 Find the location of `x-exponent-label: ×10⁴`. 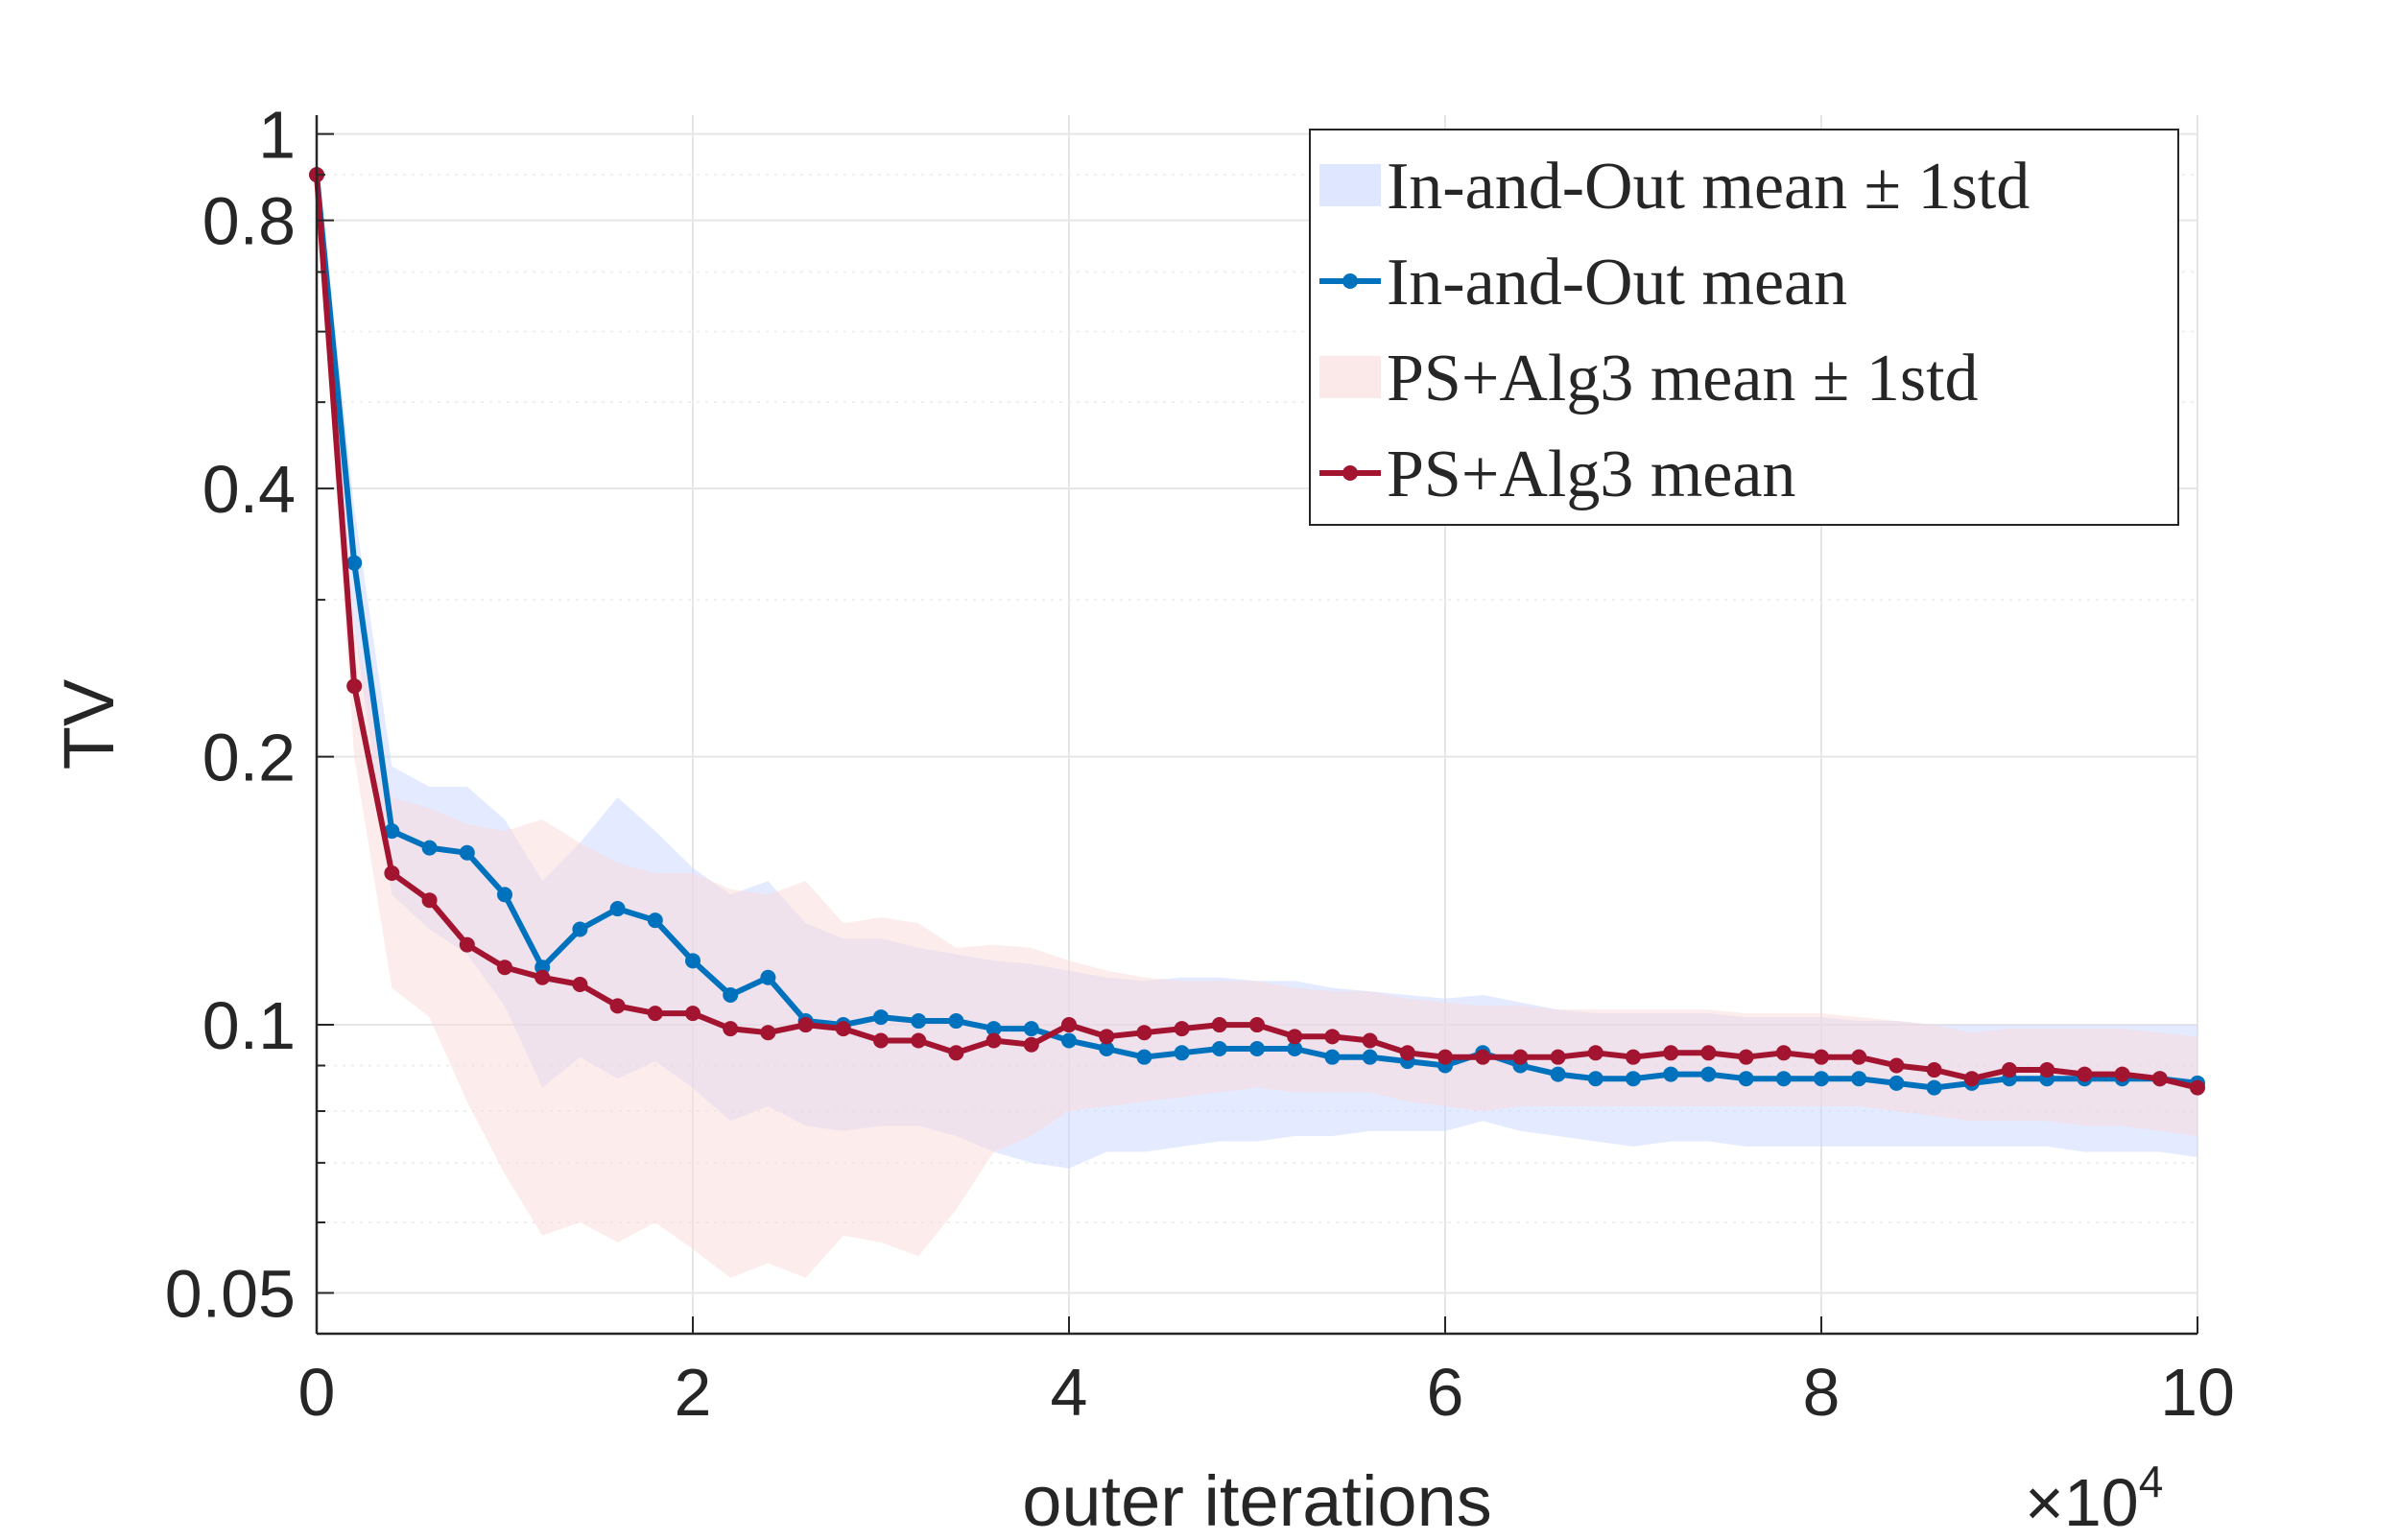

x-exponent-label: ×10⁴ is located at coordinates (2094, 1498).